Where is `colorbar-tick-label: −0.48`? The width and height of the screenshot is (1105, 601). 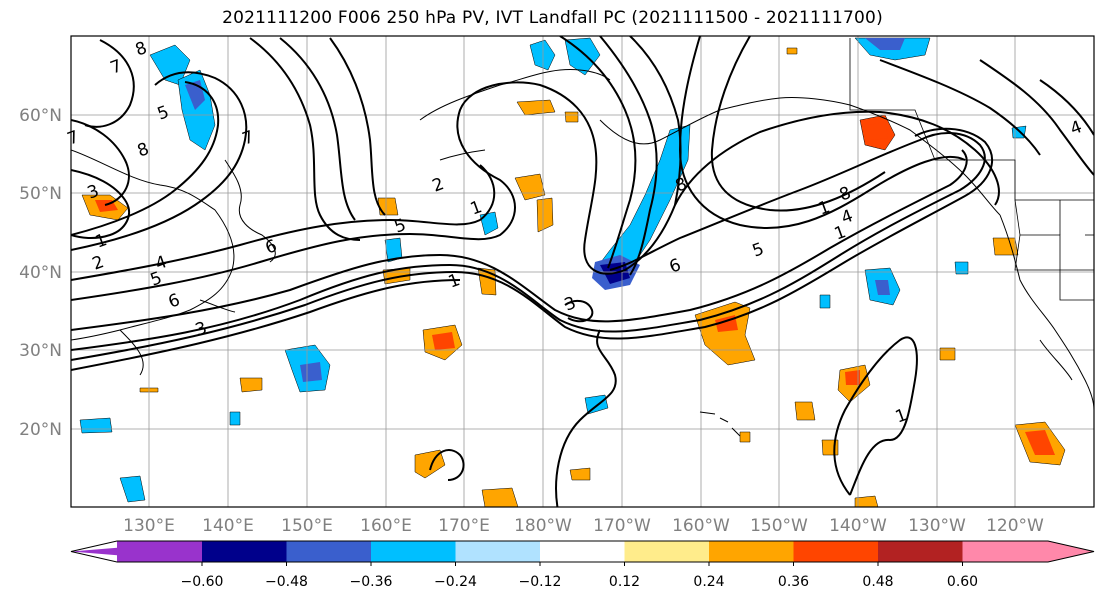
colorbar-tick-label: −0.48 is located at coordinates (286, 582).